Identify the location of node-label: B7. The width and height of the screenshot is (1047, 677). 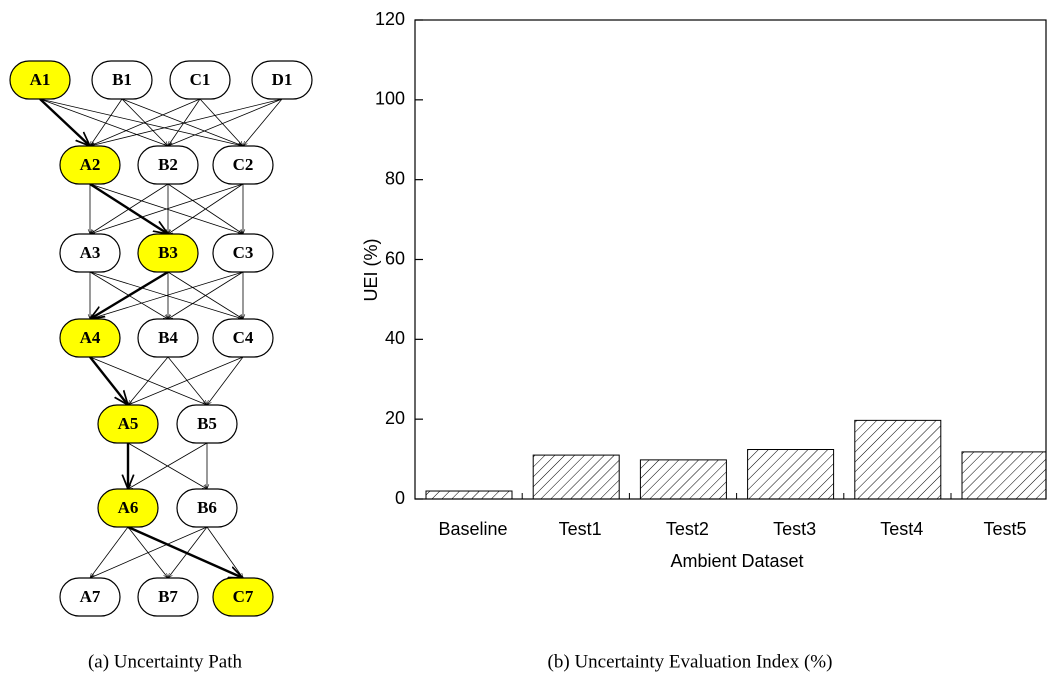
(168, 596).